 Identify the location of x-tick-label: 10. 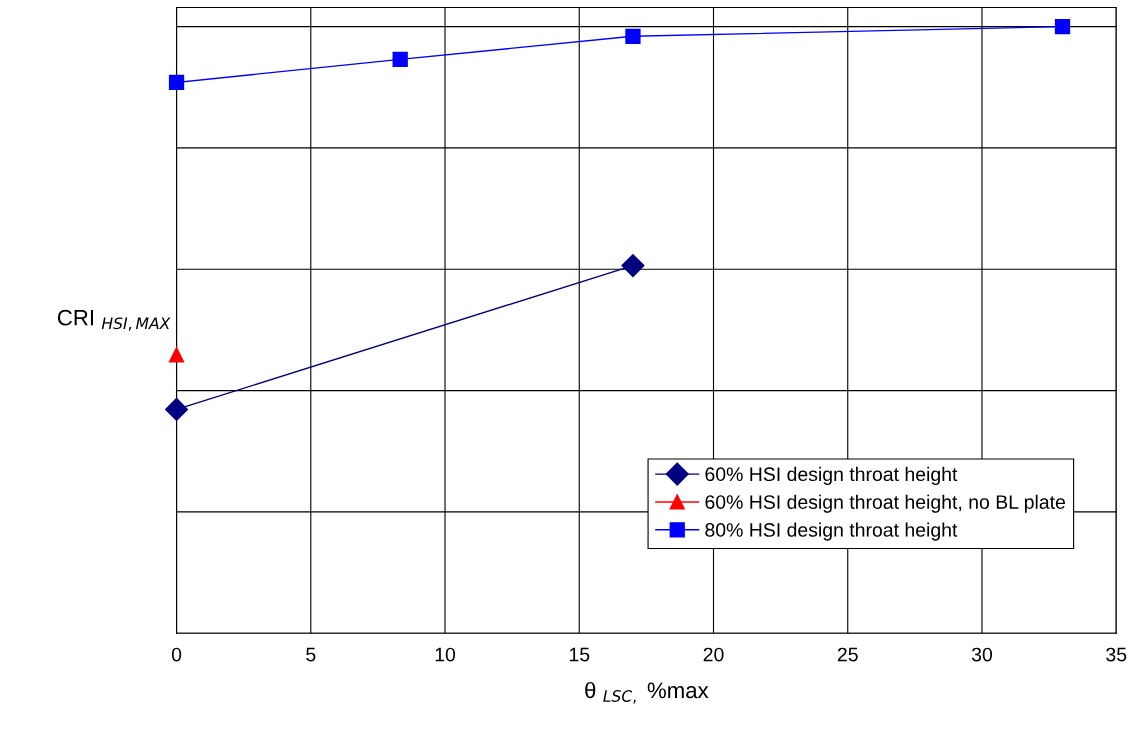
(445, 654).